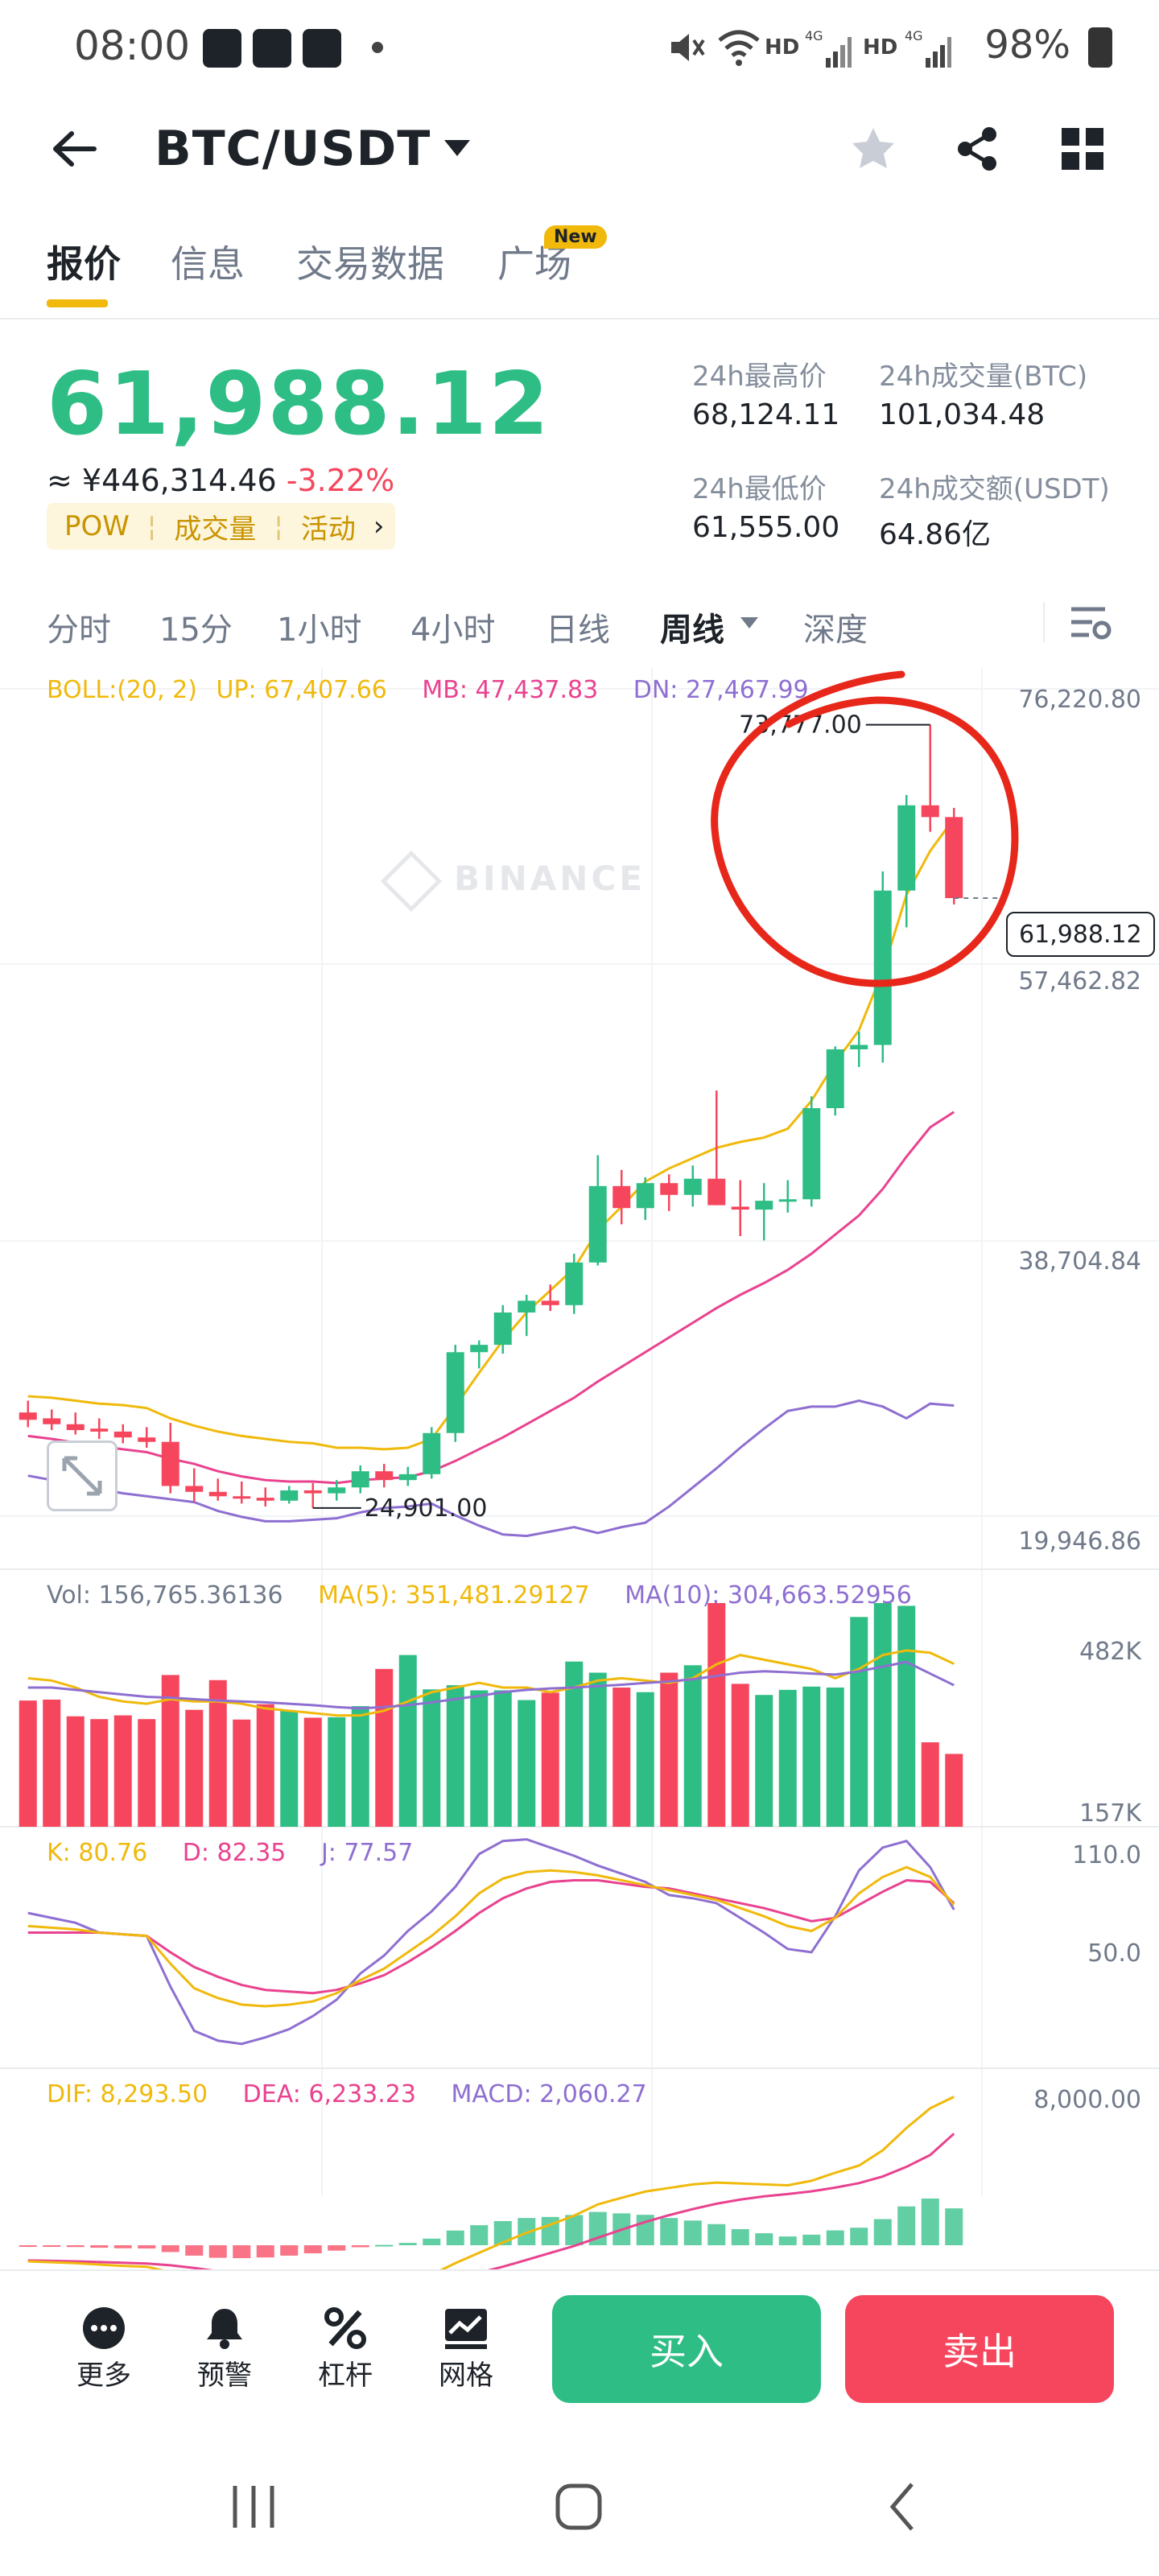  I want to click on buy-button: 买入, so click(686, 2349).